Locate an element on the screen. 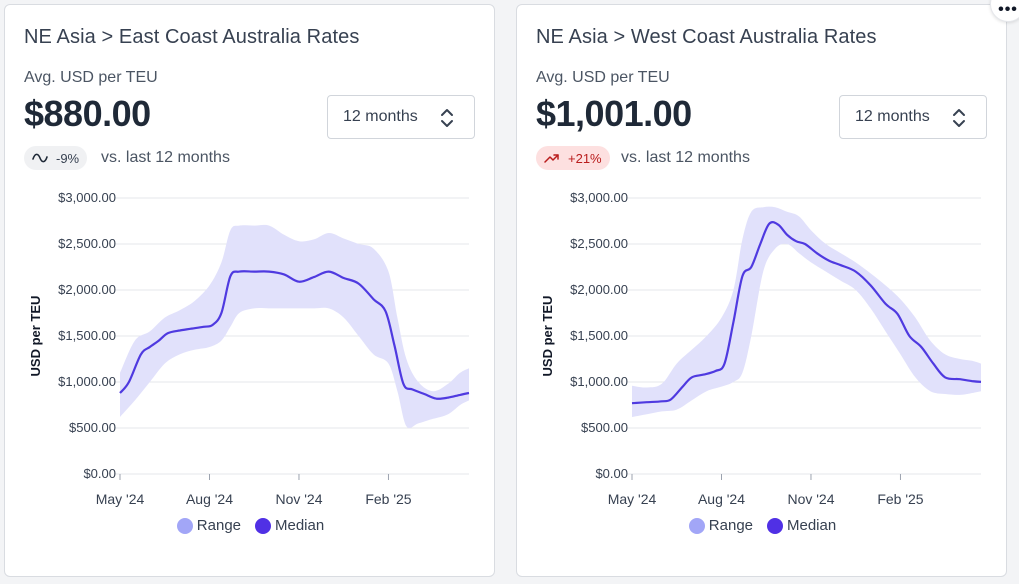 Image resolution: width=1019 pixels, height=584 pixels. change-badge: +21% is located at coordinates (573, 158).